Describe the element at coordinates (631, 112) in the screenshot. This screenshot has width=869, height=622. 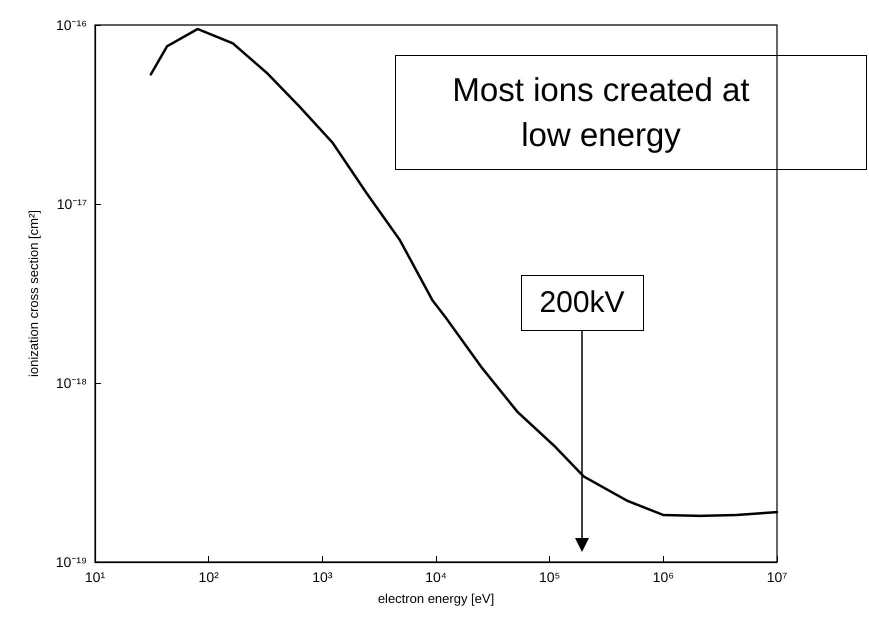
I see `annotation: Most ions created at low energy` at that location.